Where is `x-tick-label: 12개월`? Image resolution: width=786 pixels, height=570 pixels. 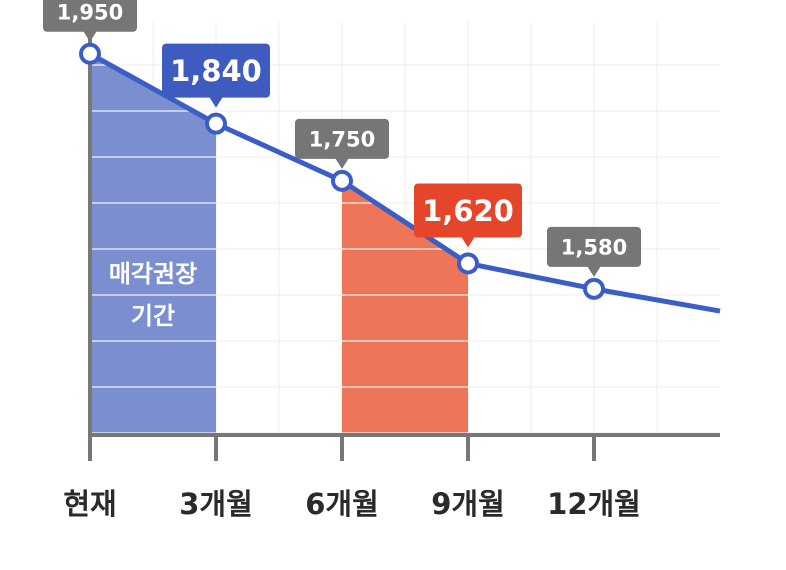
x-tick-label: 12개월 is located at coordinates (594, 504).